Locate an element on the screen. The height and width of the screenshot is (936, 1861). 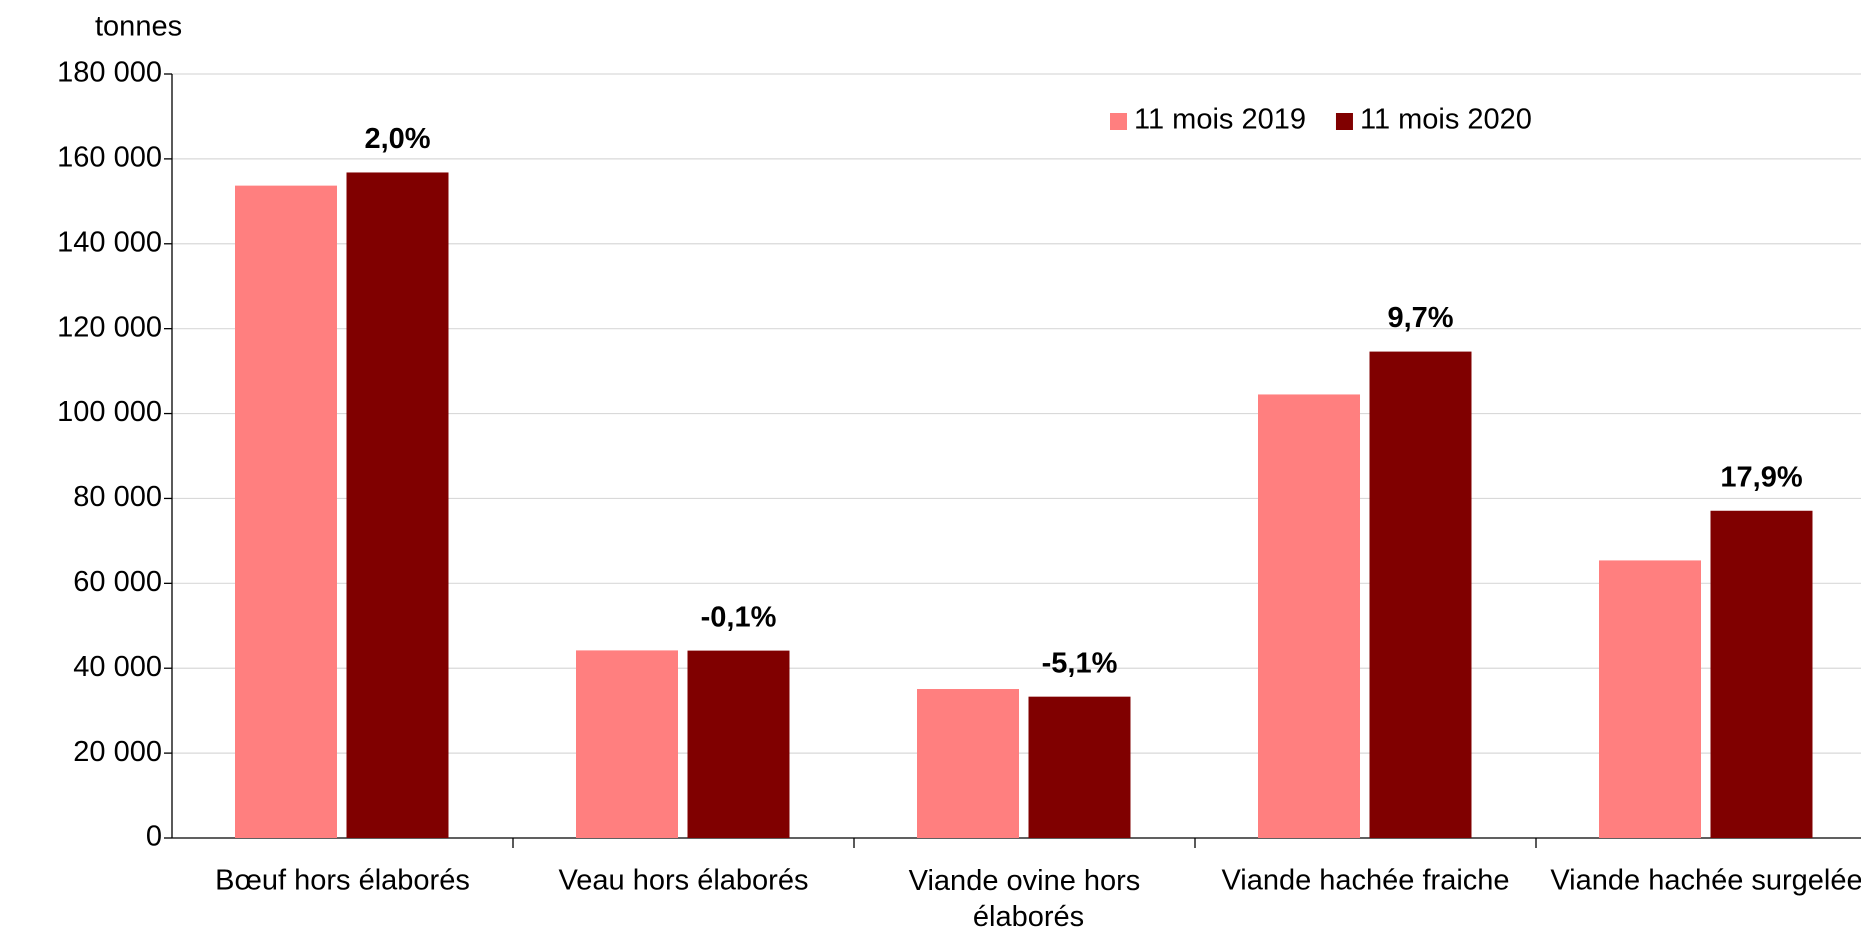
x-tick-label: Viande ovine hors élaborés is located at coordinates (1025, 899).